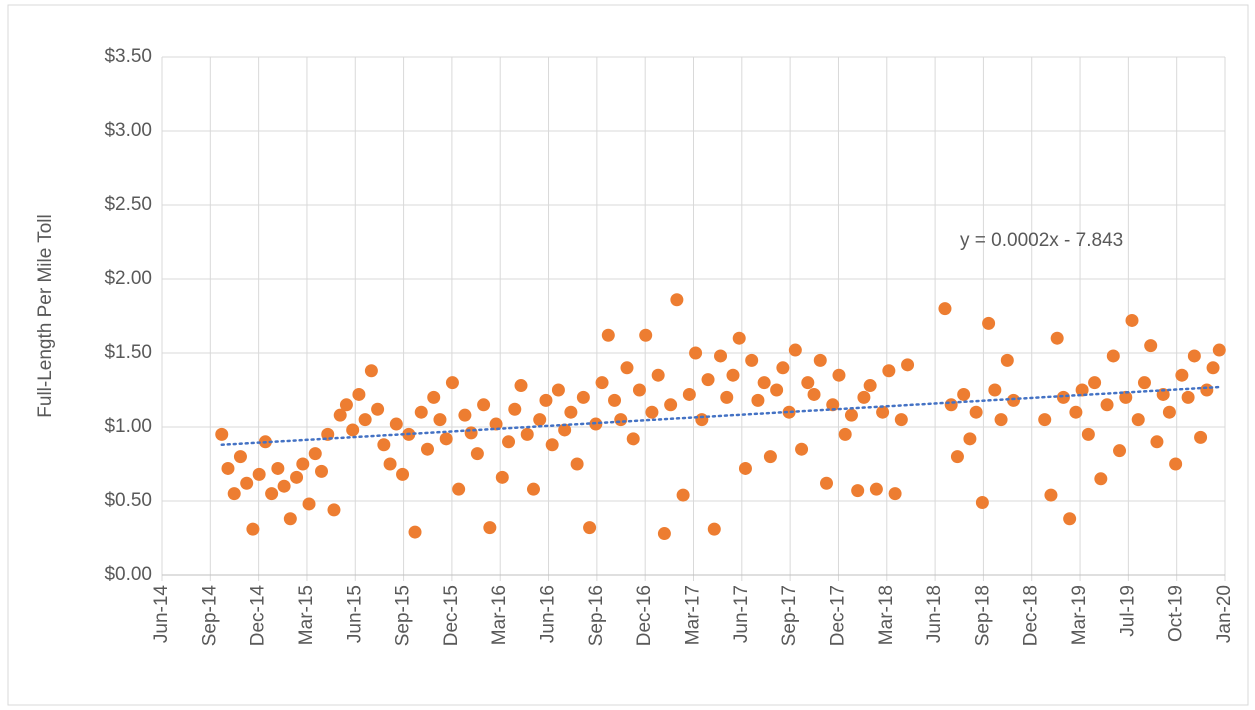 This screenshot has width=1255, height=710. What do you see at coordinates (306, 615) in the screenshot?
I see `x-tick-label: Mar-15` at bounding box center [306, 615].